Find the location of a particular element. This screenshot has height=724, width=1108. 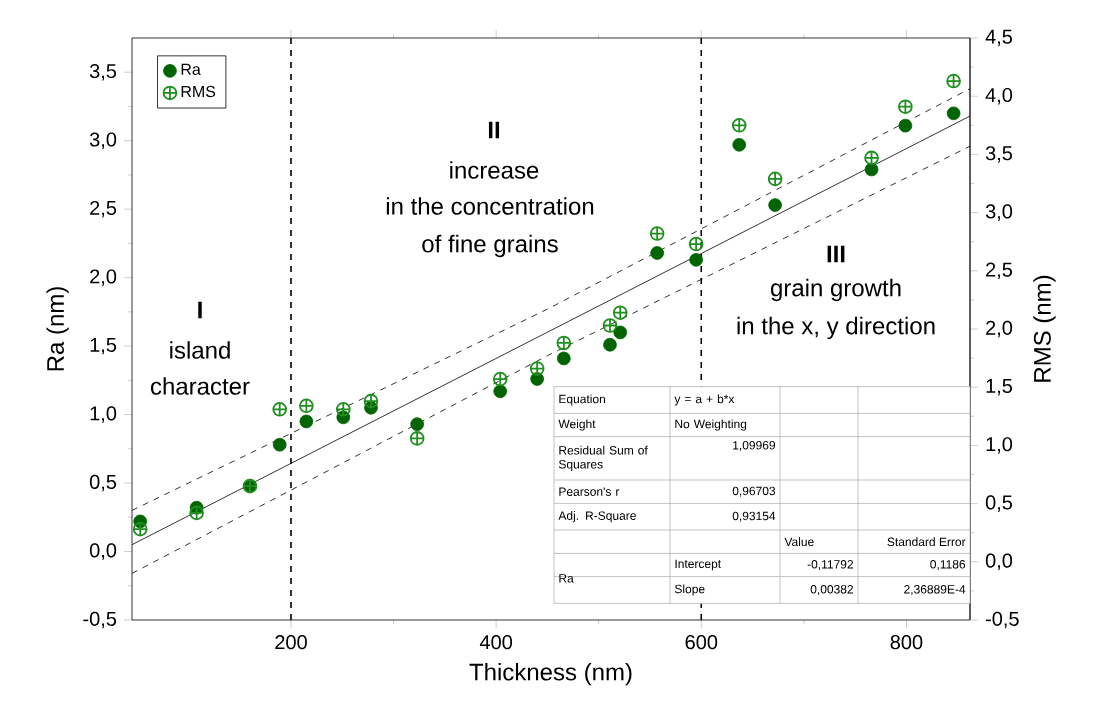

y2-axis-title: RMS (nm) is located at coordinates (1044, 328).